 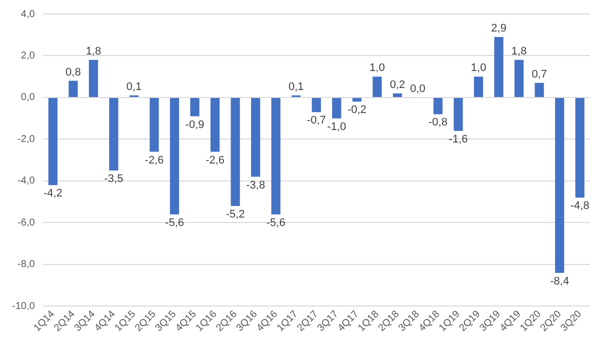 I want to click on data-label: 0,0, so click(x=418, y=89).